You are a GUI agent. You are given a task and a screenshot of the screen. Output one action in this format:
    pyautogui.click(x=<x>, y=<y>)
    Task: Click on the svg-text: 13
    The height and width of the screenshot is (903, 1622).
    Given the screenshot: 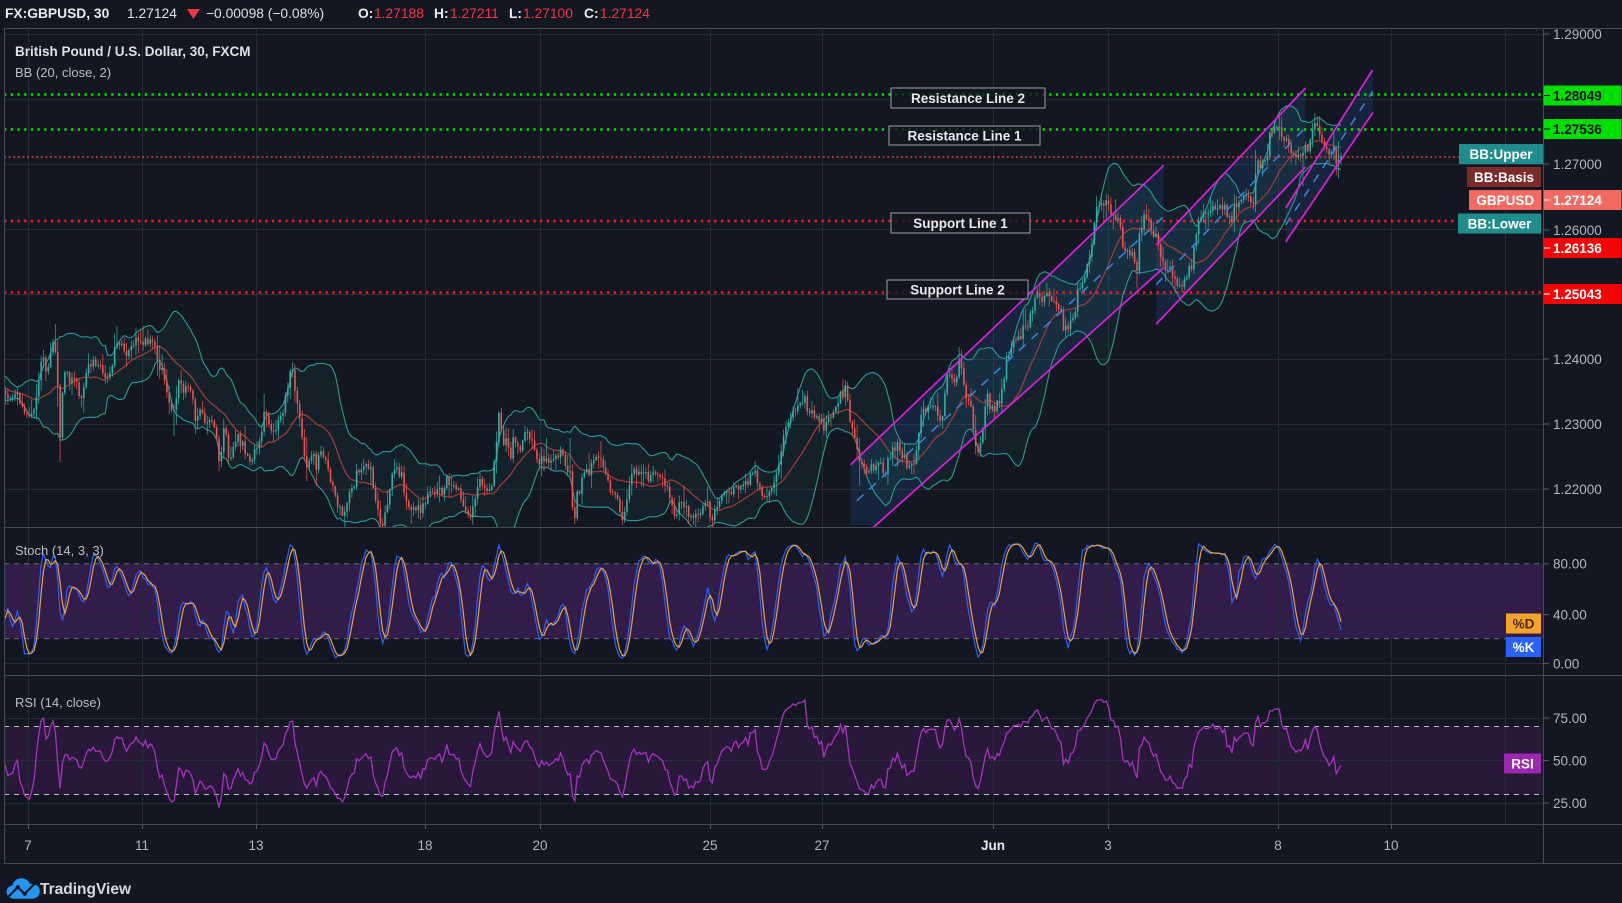 What is the action you would take?
    pyautogui.click(x=255, y=845)
    